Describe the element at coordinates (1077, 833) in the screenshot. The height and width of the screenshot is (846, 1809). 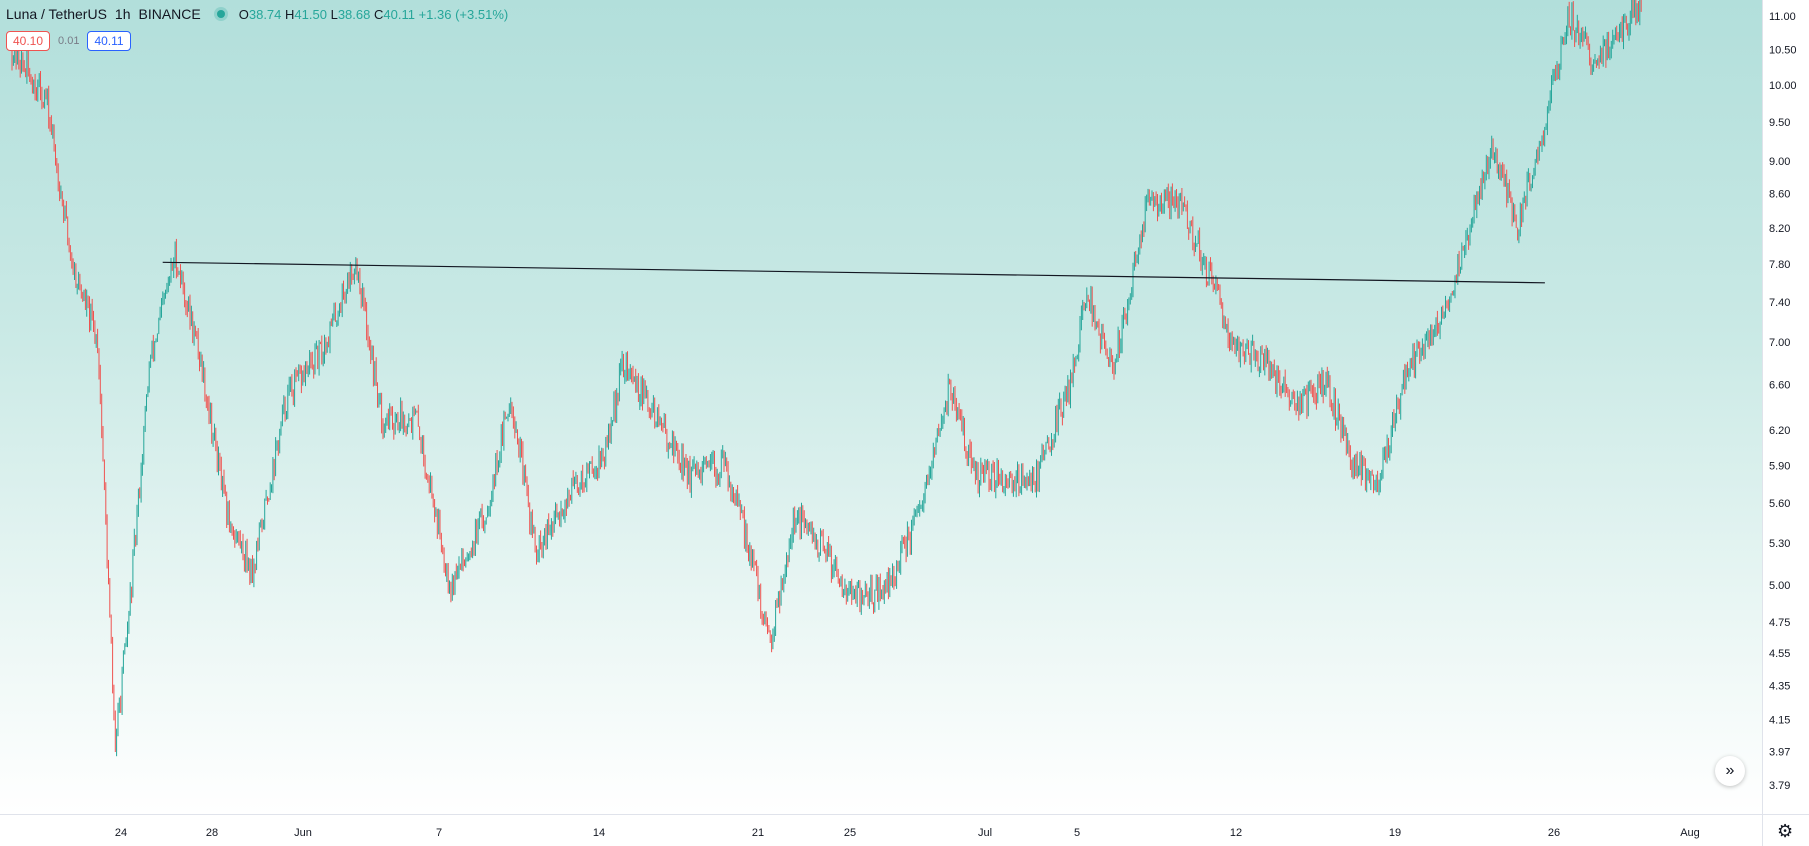
I see `time-tick-label: 5` at that location.